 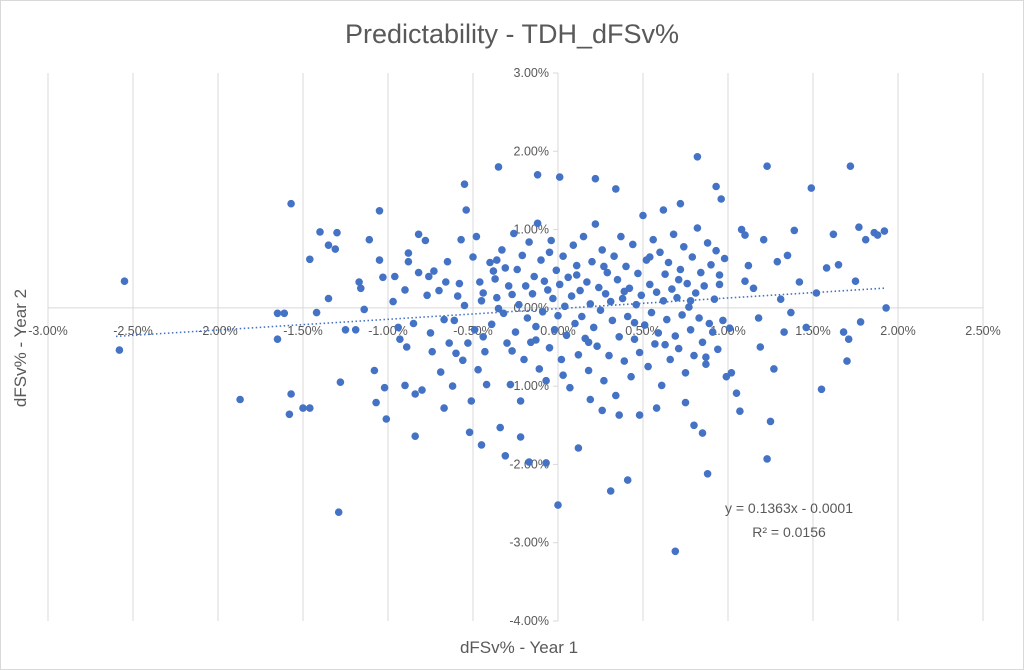 I want to click on y-tick-label: -4.00%, so click(x=529, y=621).